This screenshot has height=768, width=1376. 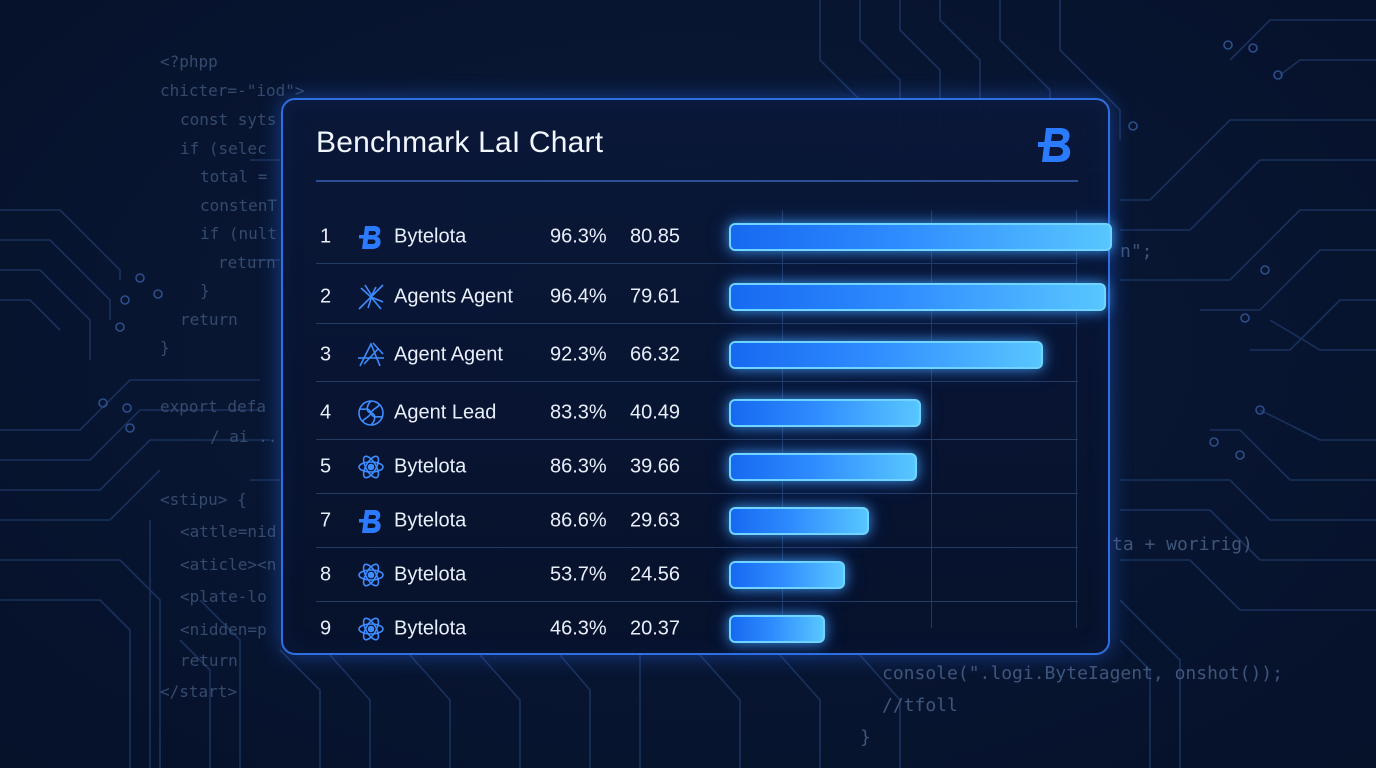 I want to click on table-row: 2 Agents Agent 96.4% 79.61, so click(x=711, y=297).